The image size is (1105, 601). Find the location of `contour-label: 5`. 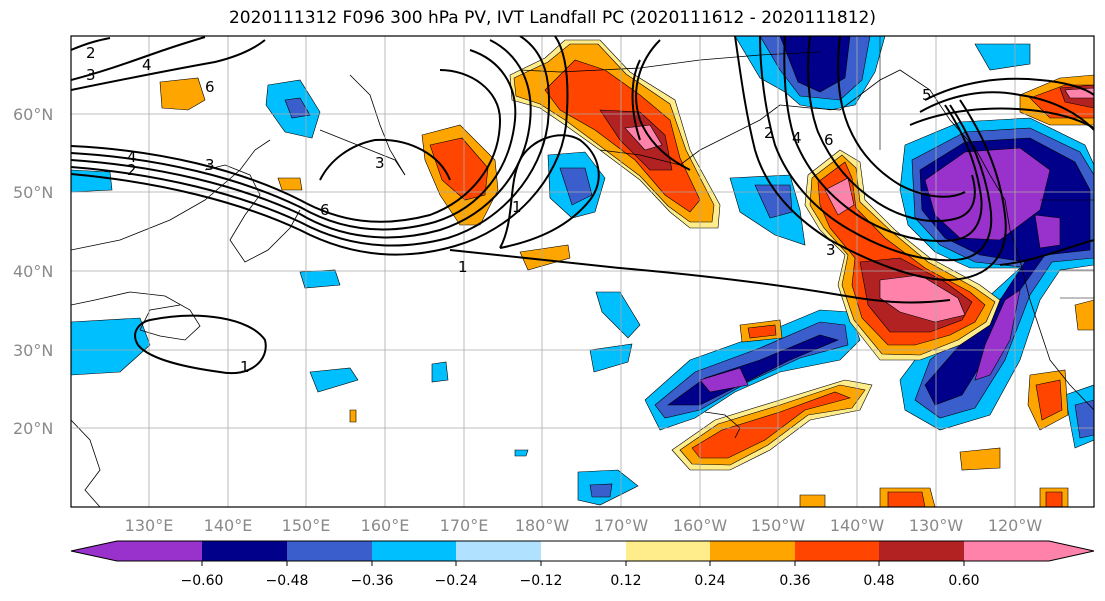

contour-label: 5 is located at coordinates (927, 95).